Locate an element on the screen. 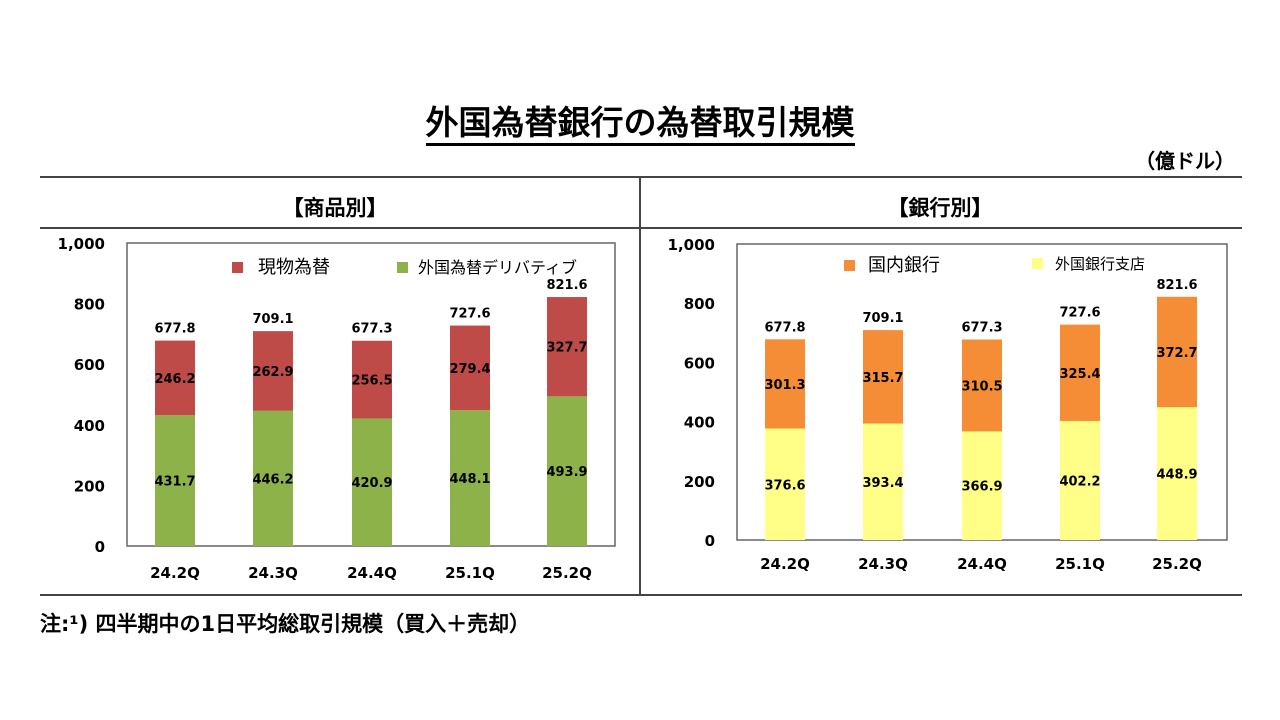 Image resolution: width=1280 pixels, height=720 pixels. data-label: 315.7 is located at coordinates (882, 378).